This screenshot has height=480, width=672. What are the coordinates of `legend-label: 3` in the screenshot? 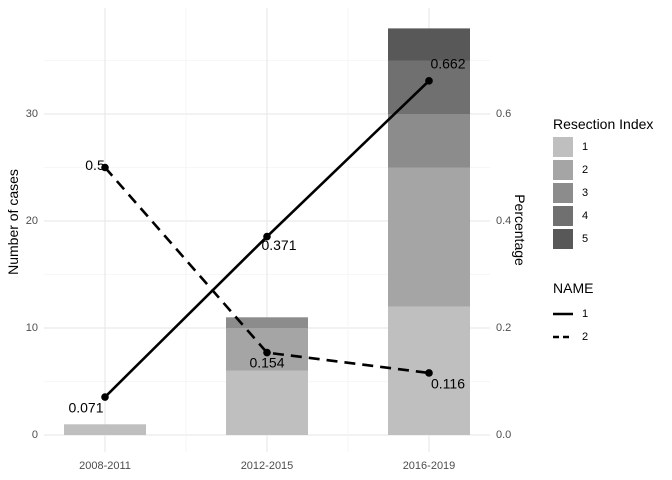 It's located at (585, 193).